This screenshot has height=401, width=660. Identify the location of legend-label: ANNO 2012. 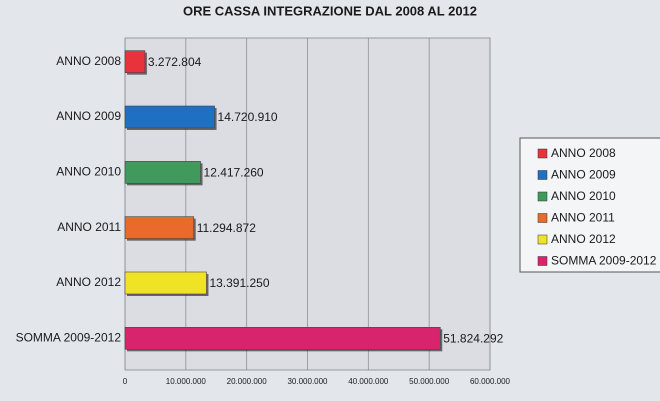
(583, 239).